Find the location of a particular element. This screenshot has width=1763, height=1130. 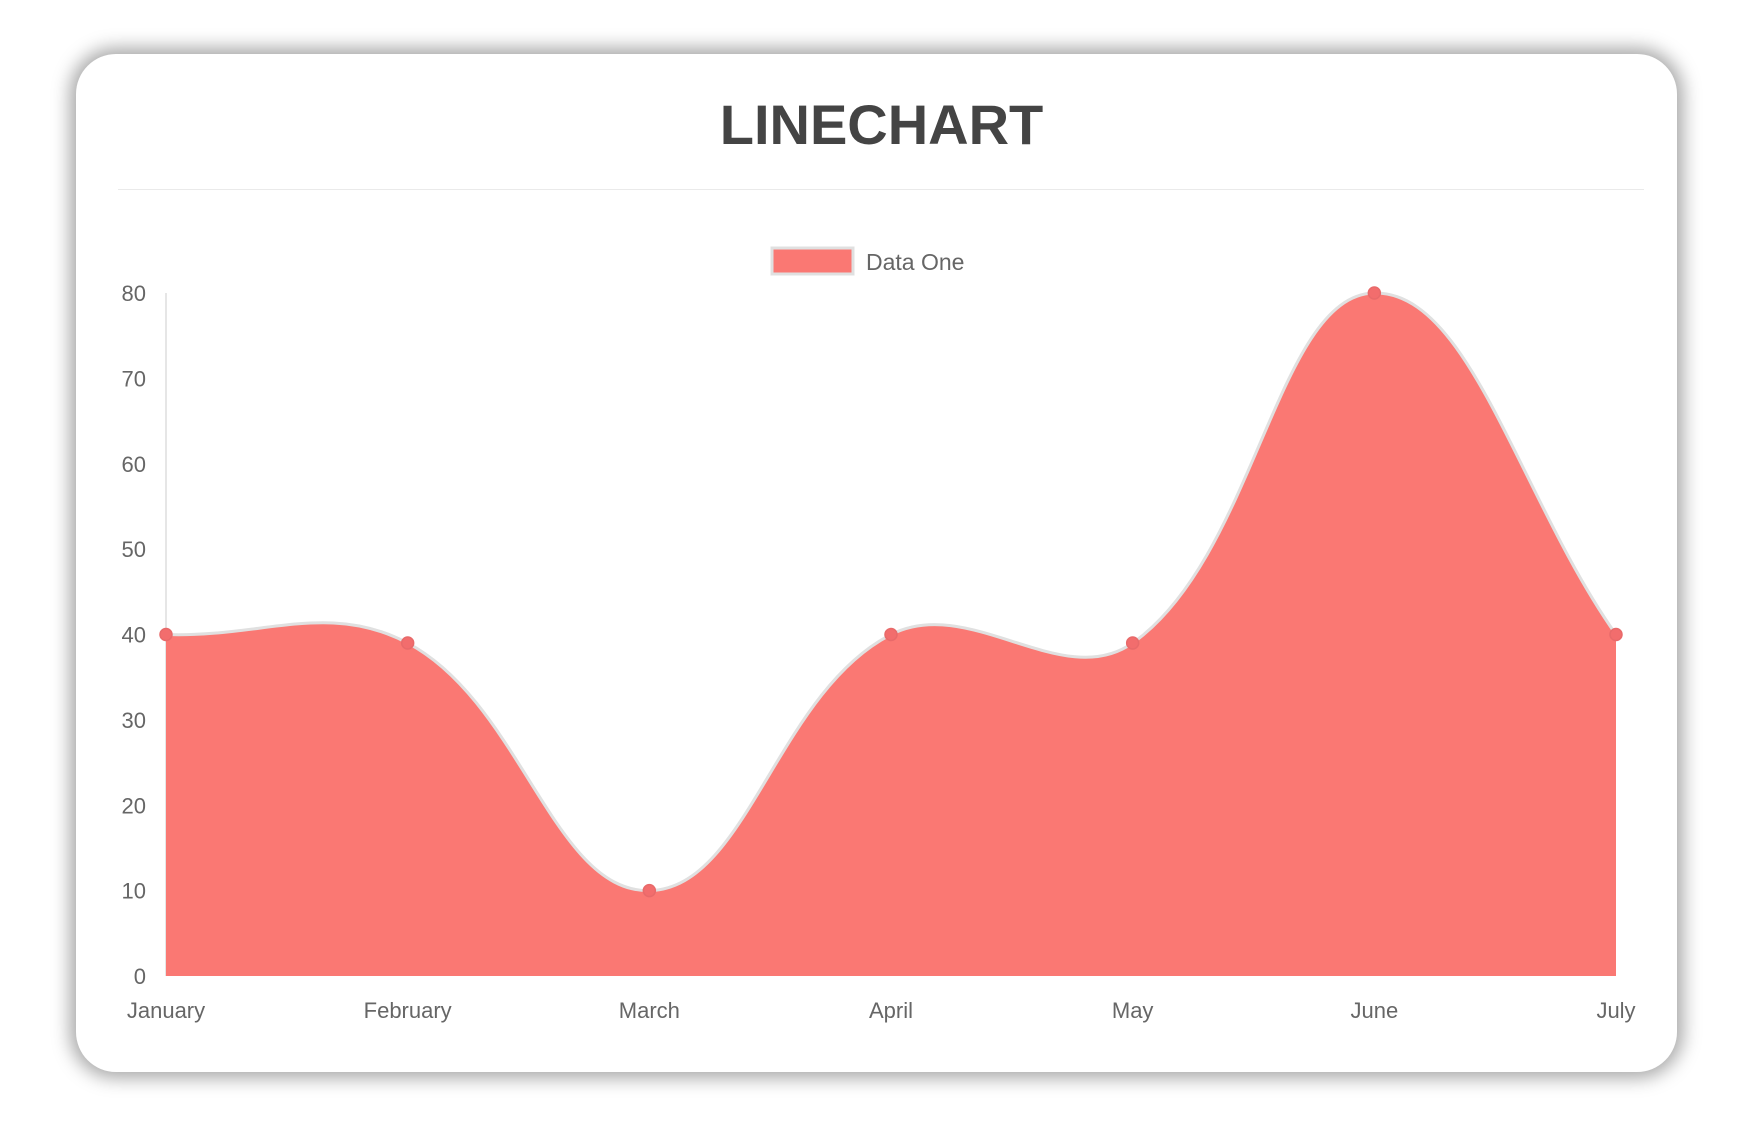

x-tick-label: March is located at coordinates (649, 1010).